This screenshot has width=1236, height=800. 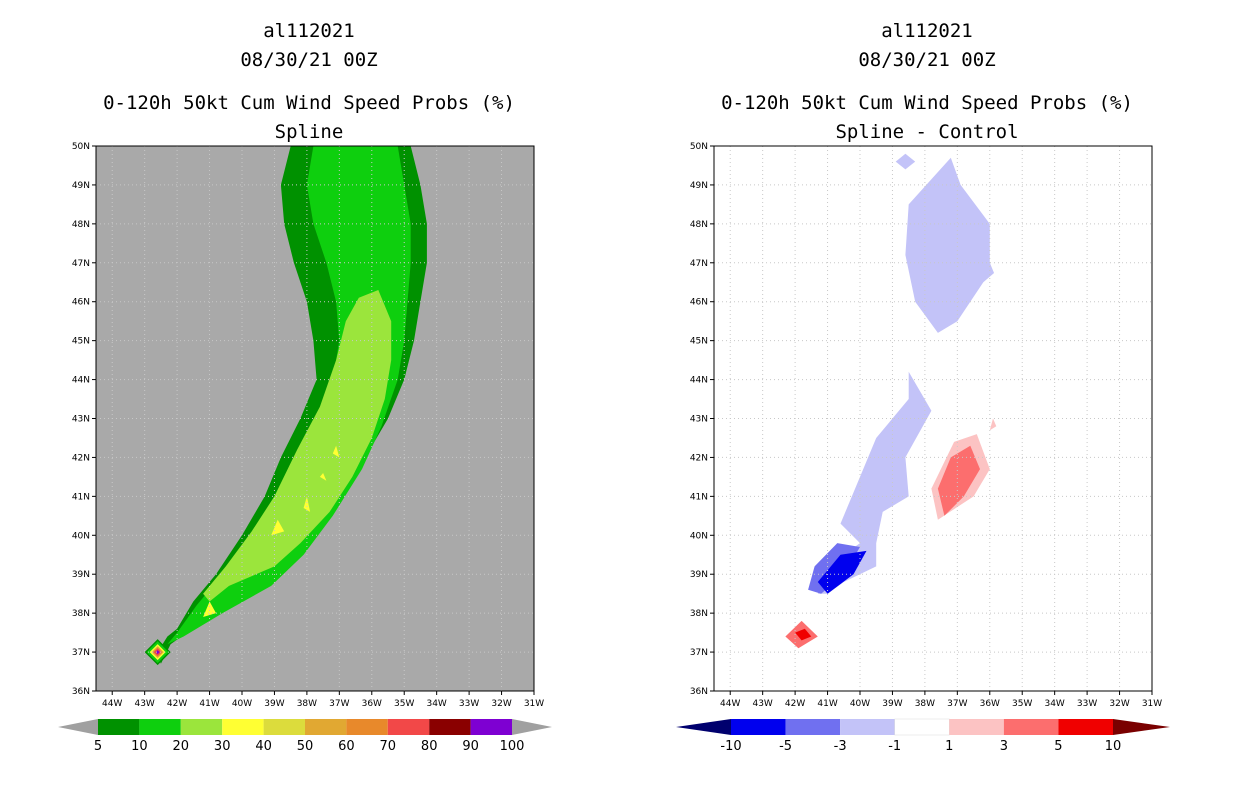 What do you see at coordinates (181, 746) in the screenshot?
I see `left-legend-label-20: 20` at bounding box center [181, 746].